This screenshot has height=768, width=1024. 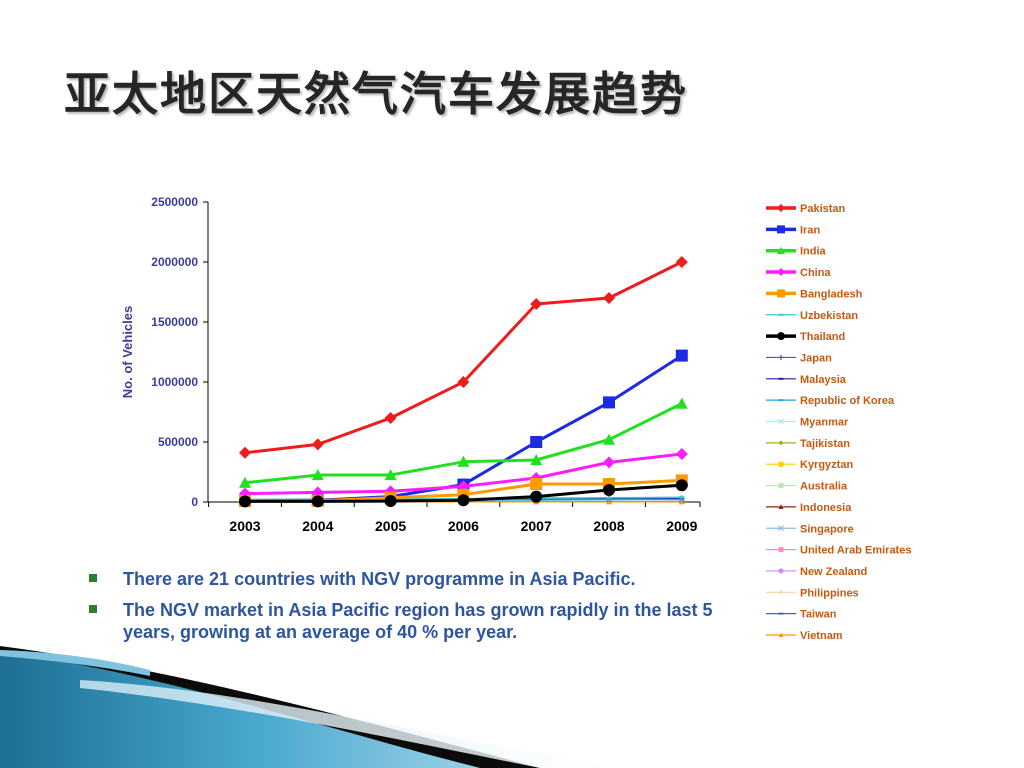 What do you see at coordinates (831, 294) in the screenshot?
I see `legend-label: Bangladesh` at bounding box center [831, 294].